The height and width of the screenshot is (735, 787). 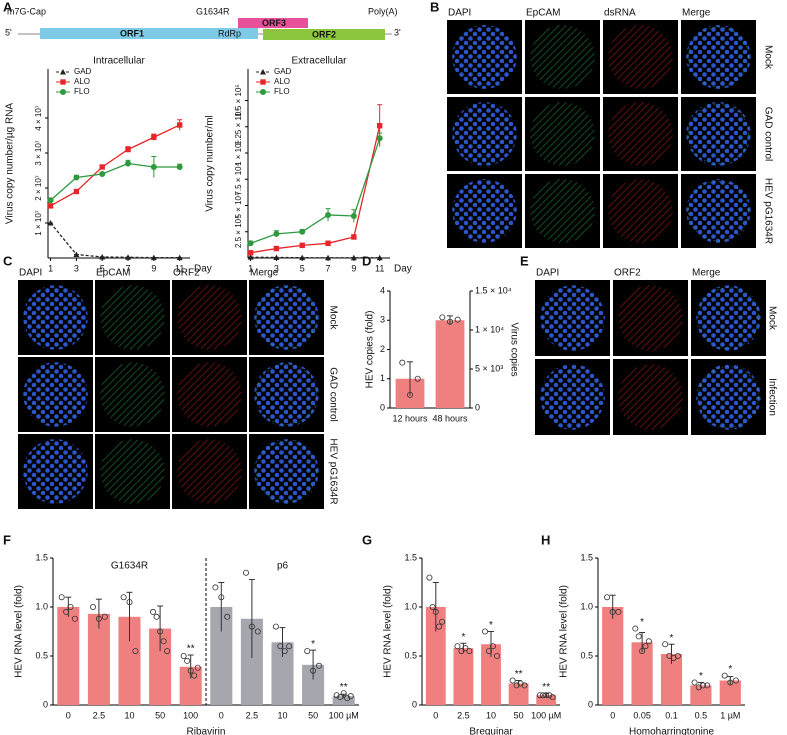 What do you see at coordinates (238, 100) in the screenshot?
I see `y-tick-label: 1.5 × 10⁵` at bounding box center [238, 100].